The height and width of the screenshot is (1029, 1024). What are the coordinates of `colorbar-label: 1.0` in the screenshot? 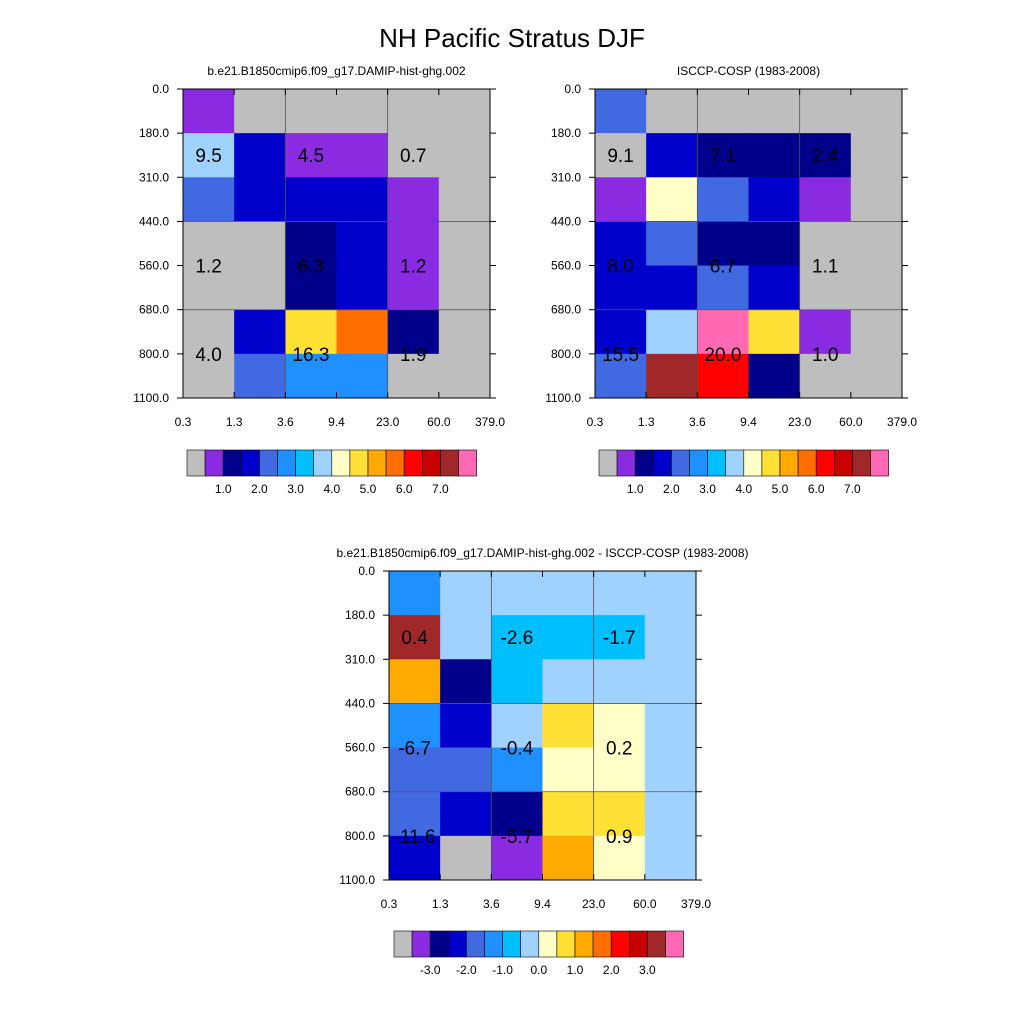 It's located at (223, 489).